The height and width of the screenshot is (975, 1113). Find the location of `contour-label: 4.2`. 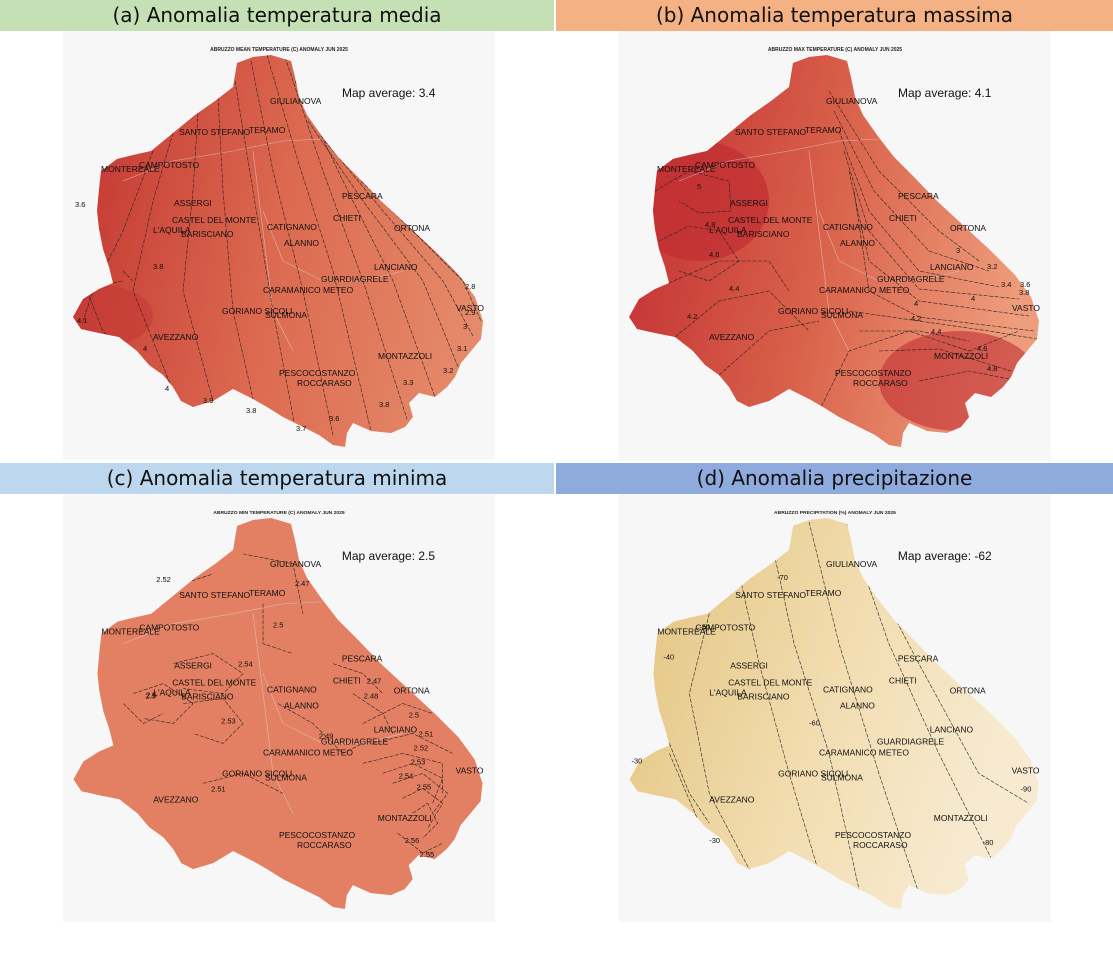

contour-label: 4.2 is located at coordinates (692, 316).